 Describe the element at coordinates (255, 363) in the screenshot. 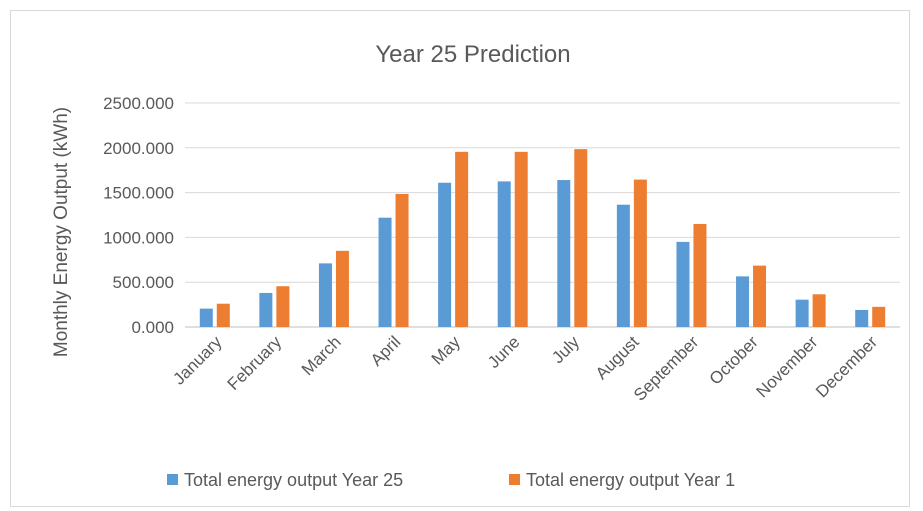

I see `x-tick-label: February` at that location.